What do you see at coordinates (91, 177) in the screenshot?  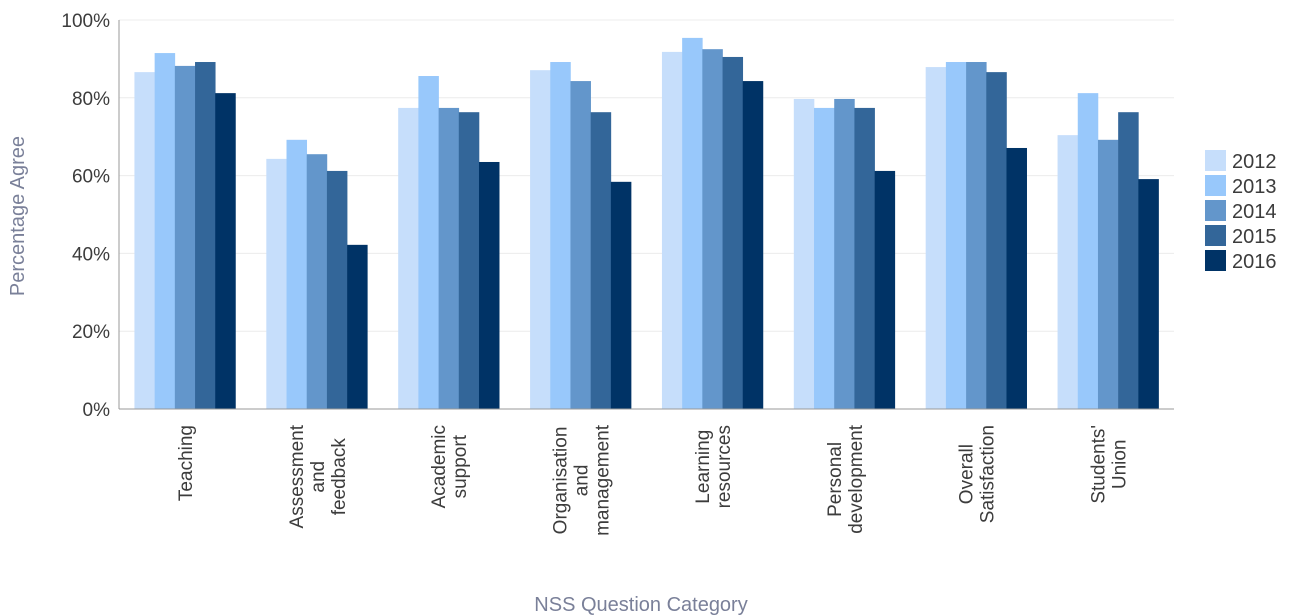 I see `y-tick-label: 60%` at bounding box center [91, 177].